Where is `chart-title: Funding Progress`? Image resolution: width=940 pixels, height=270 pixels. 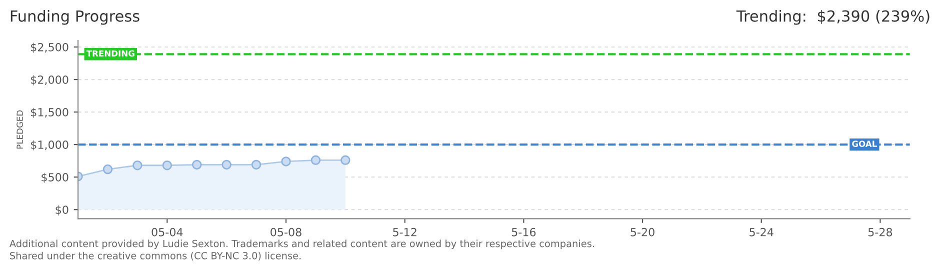 chart-title: Funding Progress is located at coordinates (75, 17).